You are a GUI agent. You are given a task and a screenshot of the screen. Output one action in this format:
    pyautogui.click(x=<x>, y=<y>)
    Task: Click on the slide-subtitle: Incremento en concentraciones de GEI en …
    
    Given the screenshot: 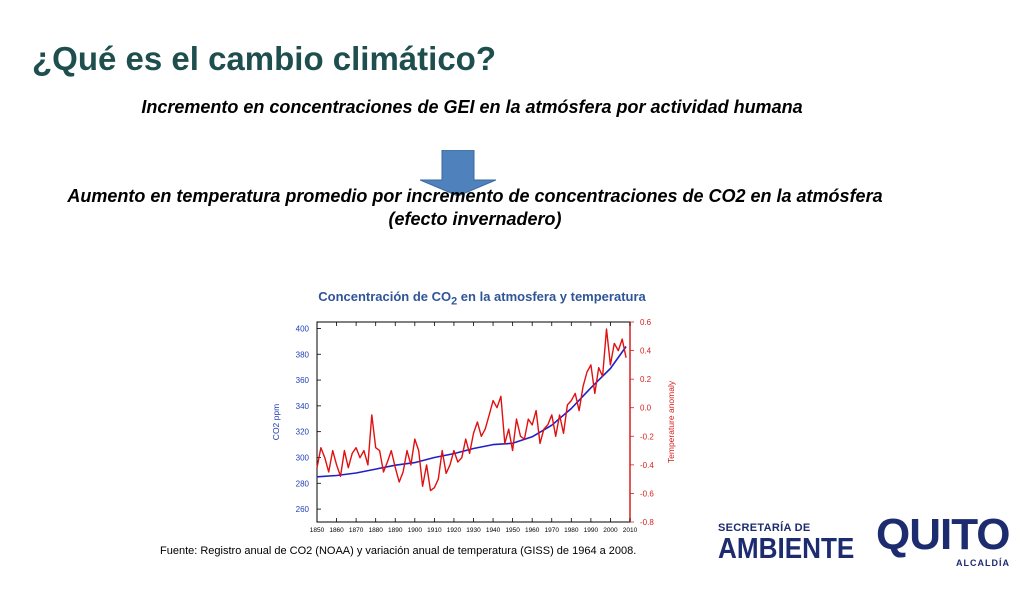 What is the action you would take?
    pyautogui.click(x=472, y=107)
    